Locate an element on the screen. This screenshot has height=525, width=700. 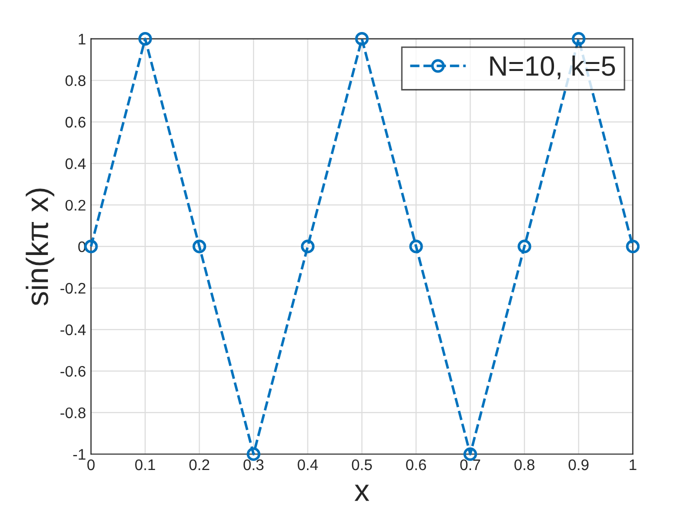
y-tick-label: -0.4 is located at coordinates (73, 330).